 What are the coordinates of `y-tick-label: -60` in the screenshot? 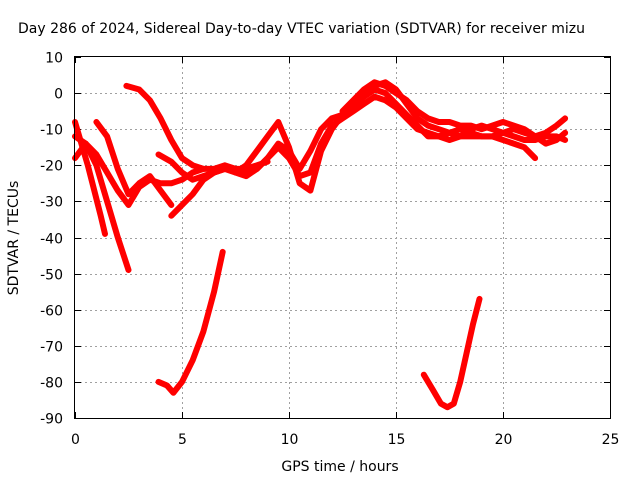 It's located at (51, 312).